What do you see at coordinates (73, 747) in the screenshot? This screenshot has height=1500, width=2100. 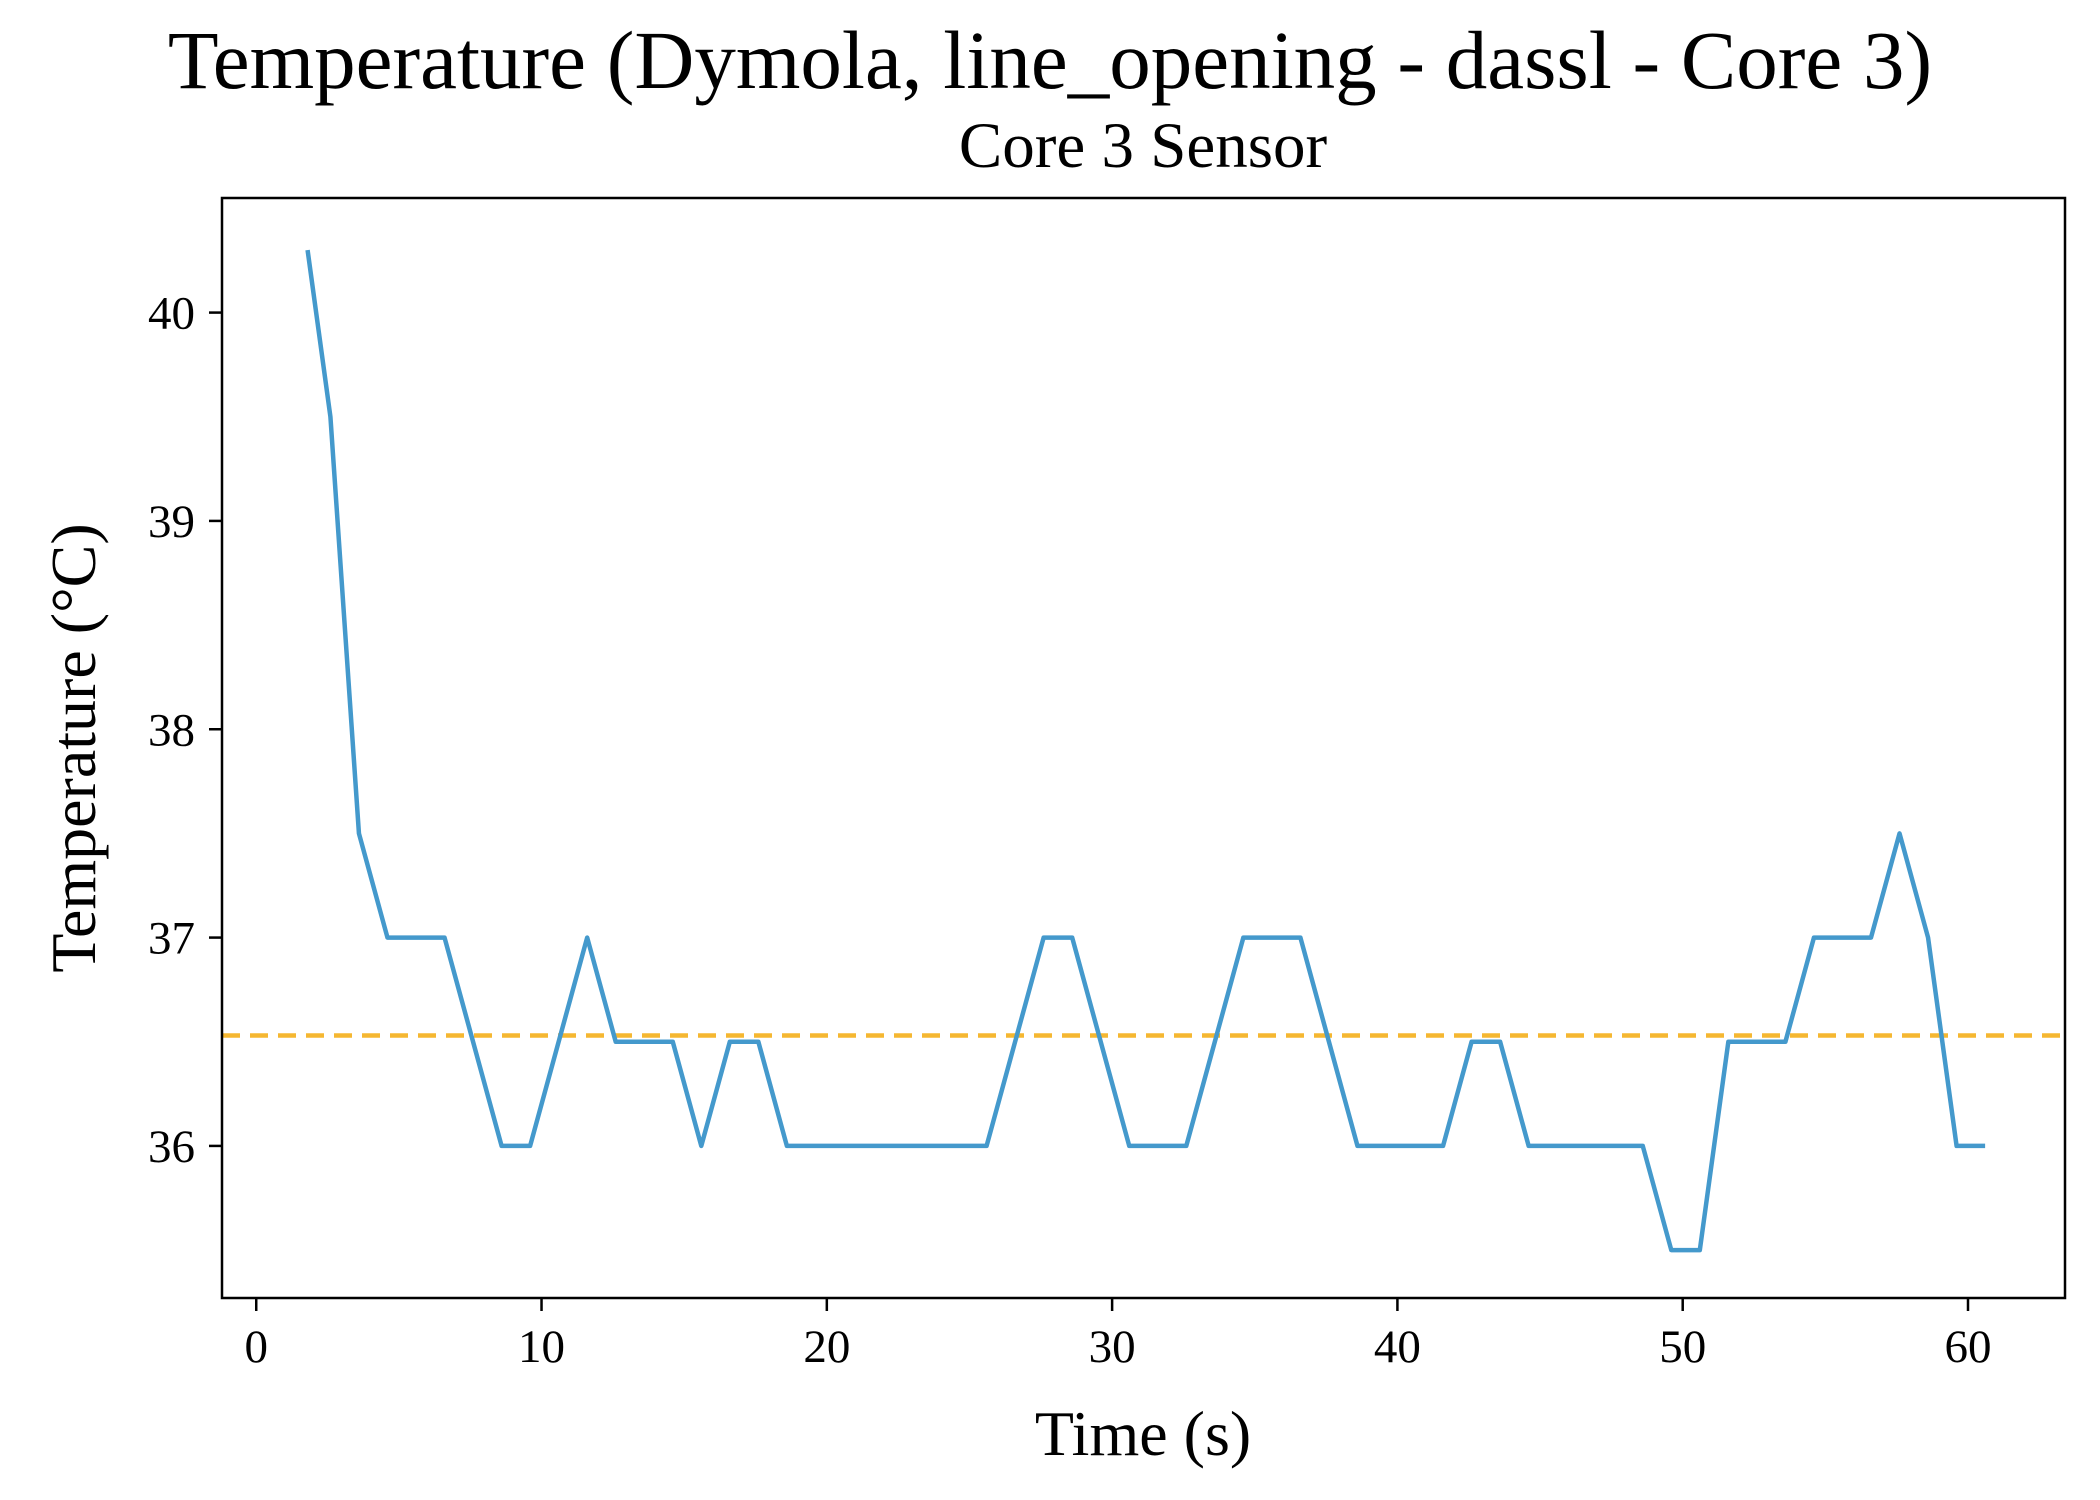 I see `y-axis-label: Temperature (°C)` at bounding box center [73, 747].